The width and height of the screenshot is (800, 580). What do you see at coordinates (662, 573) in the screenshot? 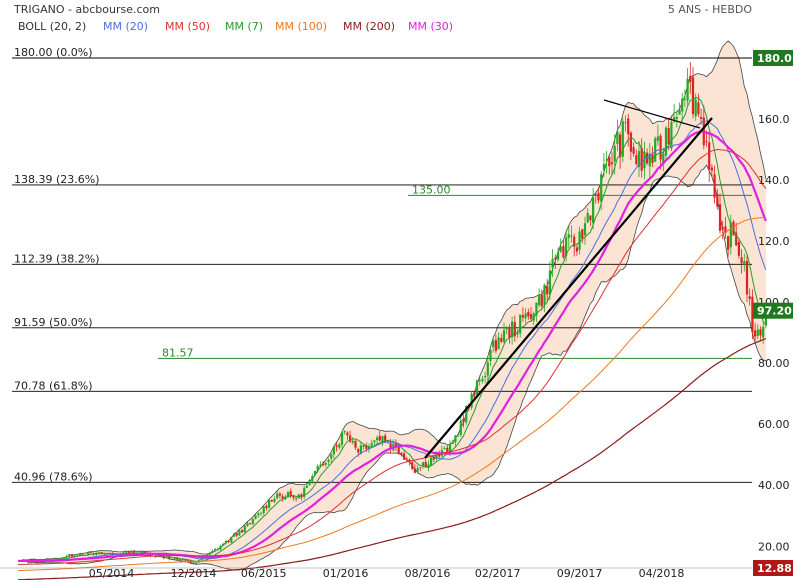
I see `x-tick-label: 04/2018` at bounding box center [662, 573].